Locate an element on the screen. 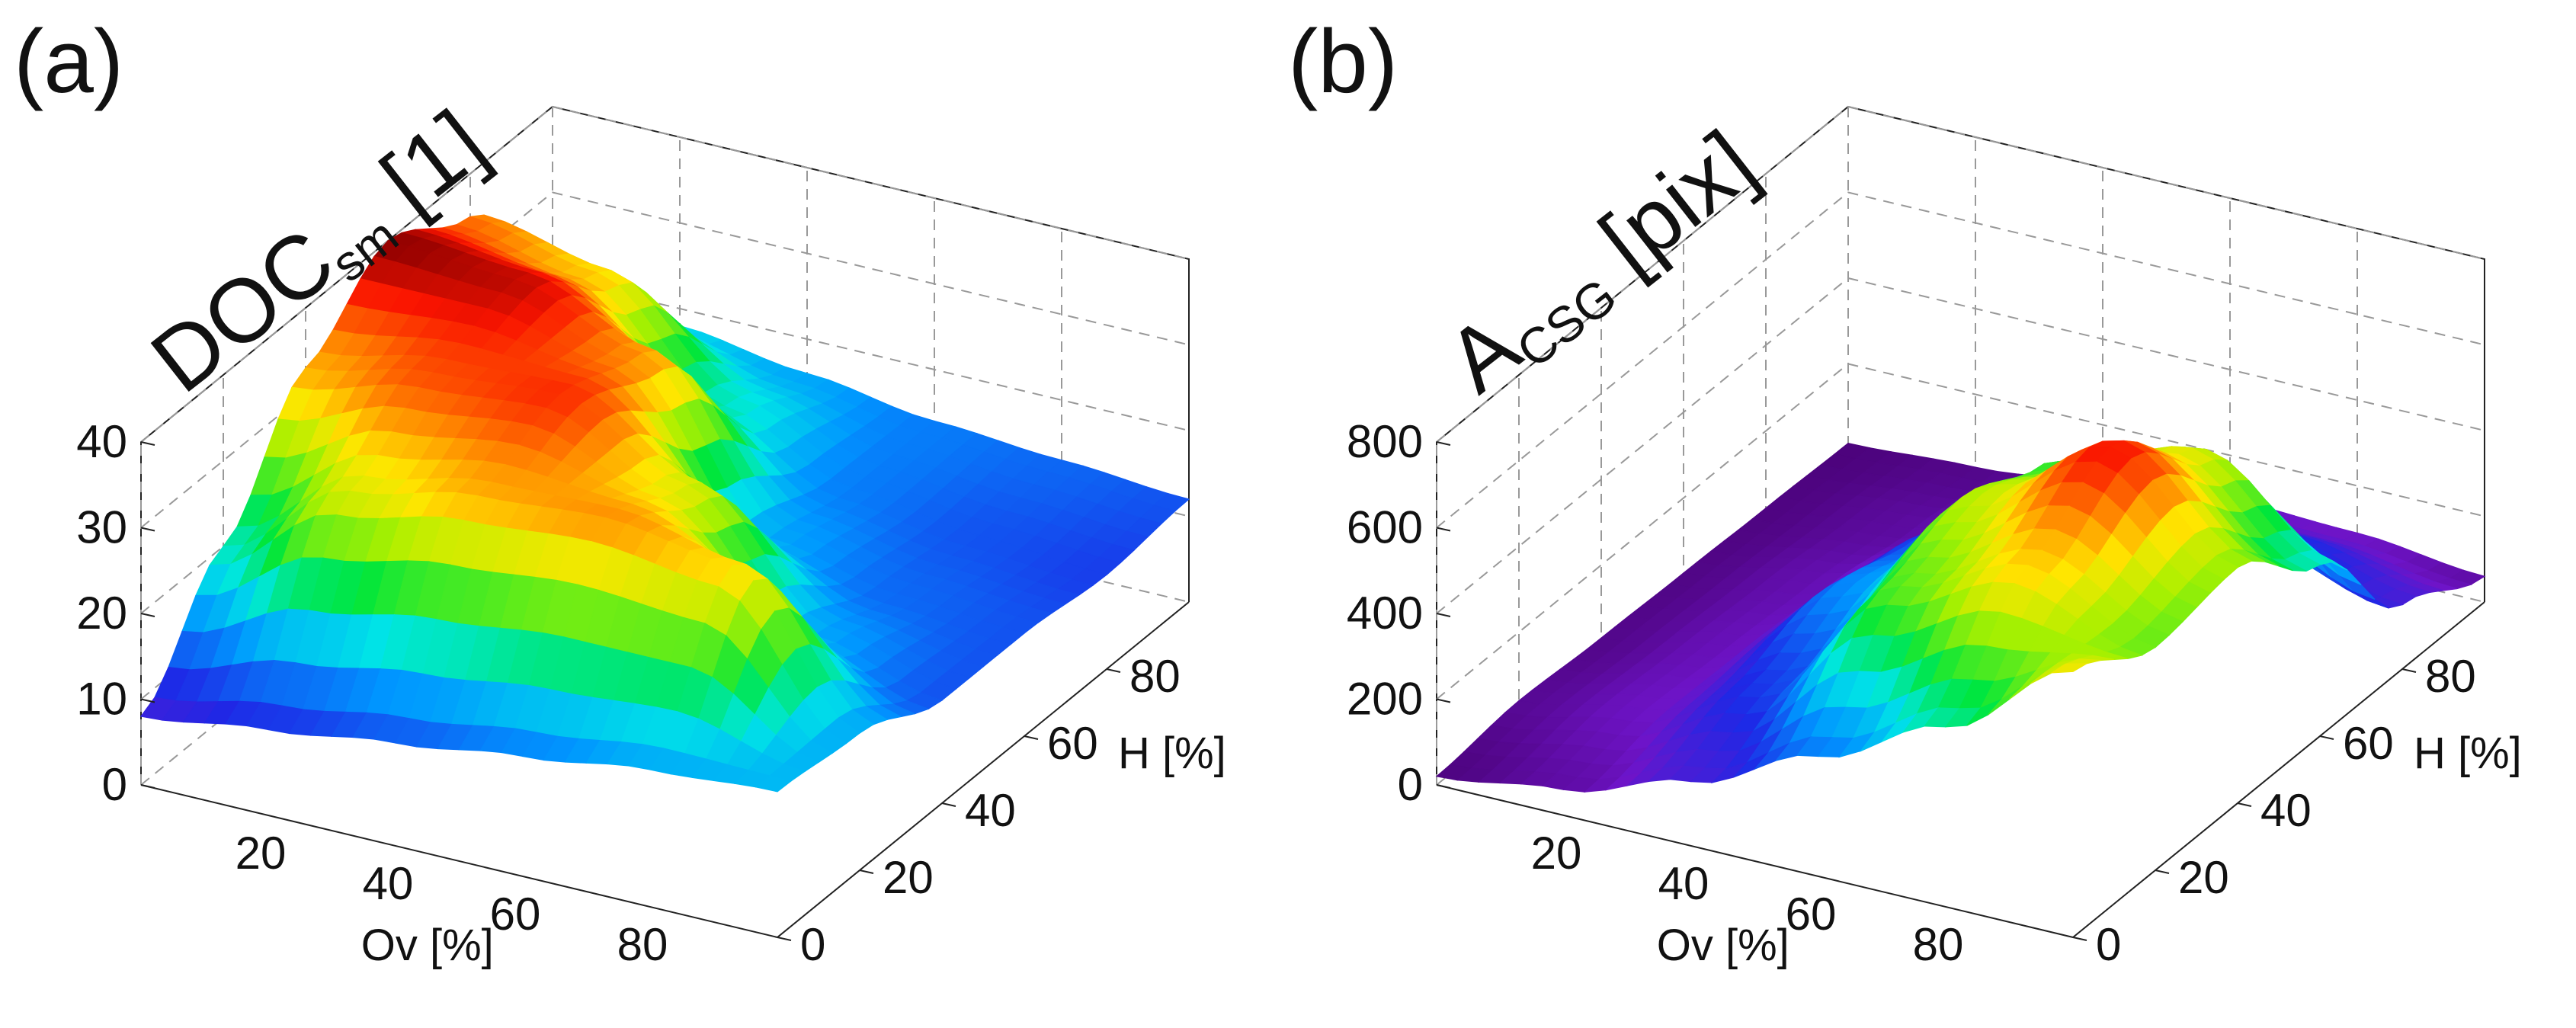 This screenshot has height=1028, width=2576. z-axis-title: ACSG [pix] is located at coordinates (1603, 264).